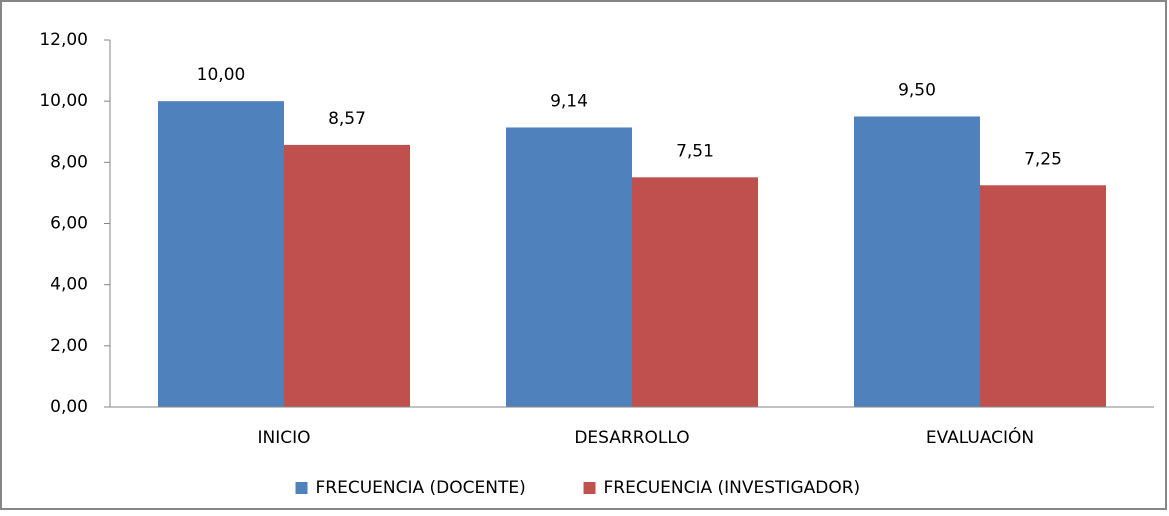 Image resolution: width=1169 pixels, height=516 pixels. What do you see at coordinates (69, 224) in the screenshot?
I see `y-tick-label: 6,00` at bounding box center [69, 224].